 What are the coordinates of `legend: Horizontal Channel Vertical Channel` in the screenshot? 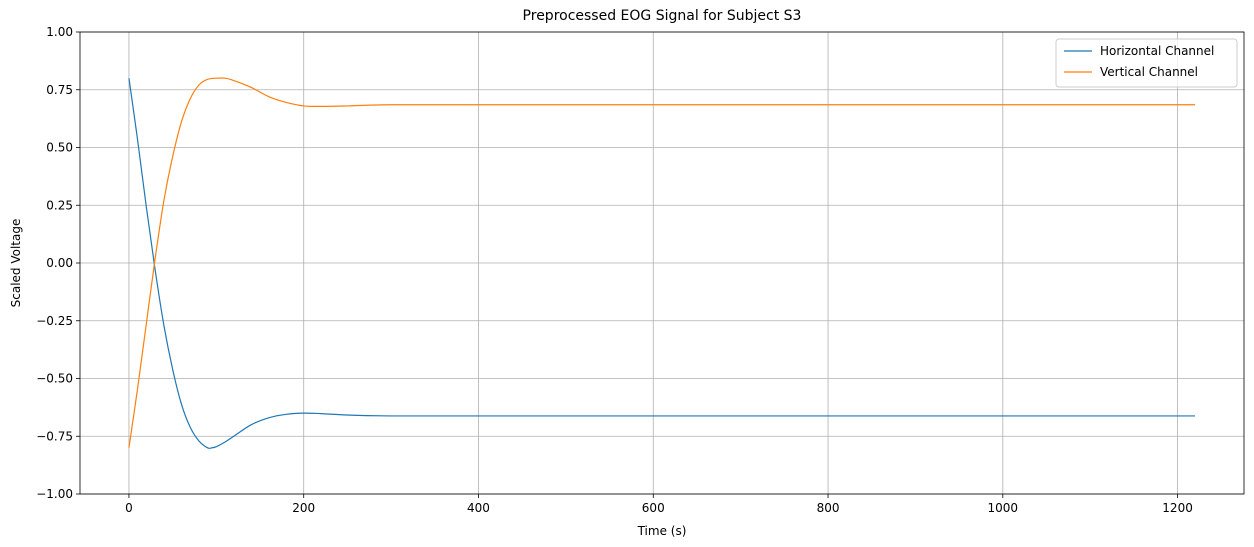 It's located at (1146, 63).